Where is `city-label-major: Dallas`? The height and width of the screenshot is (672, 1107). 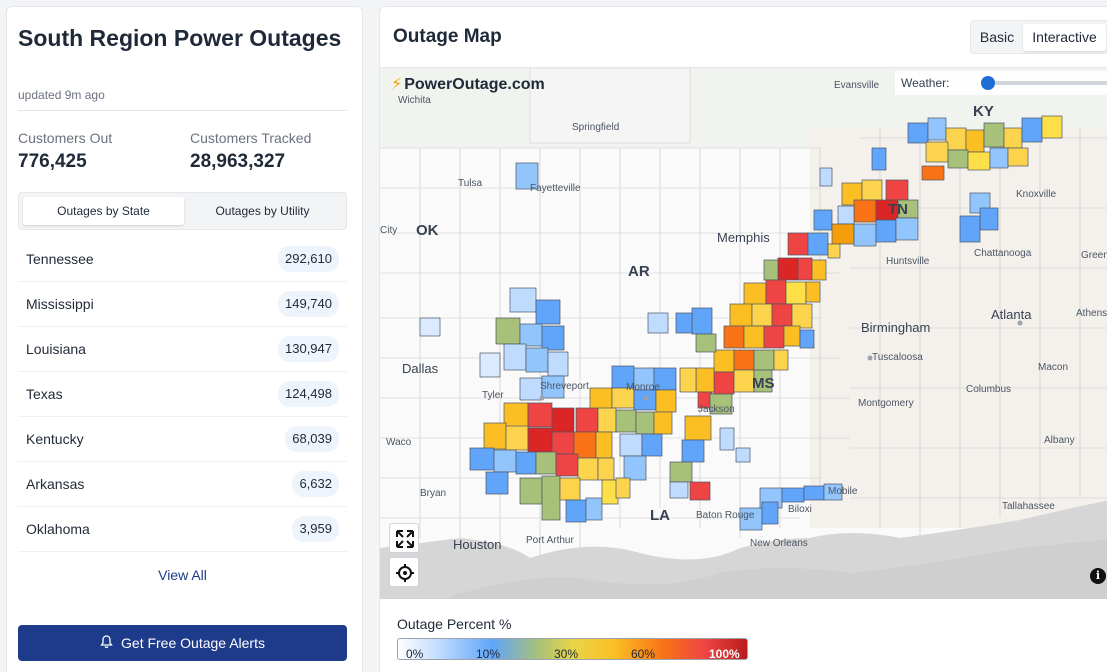
city-label-major: Dallas is located at coordinates (420, 368).